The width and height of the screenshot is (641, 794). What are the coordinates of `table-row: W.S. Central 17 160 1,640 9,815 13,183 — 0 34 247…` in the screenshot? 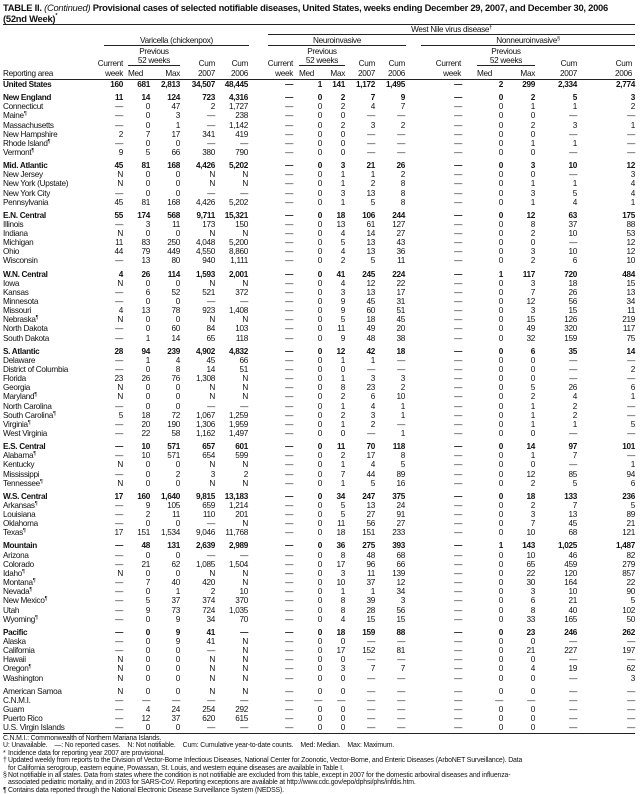 It's located at (319, 494).